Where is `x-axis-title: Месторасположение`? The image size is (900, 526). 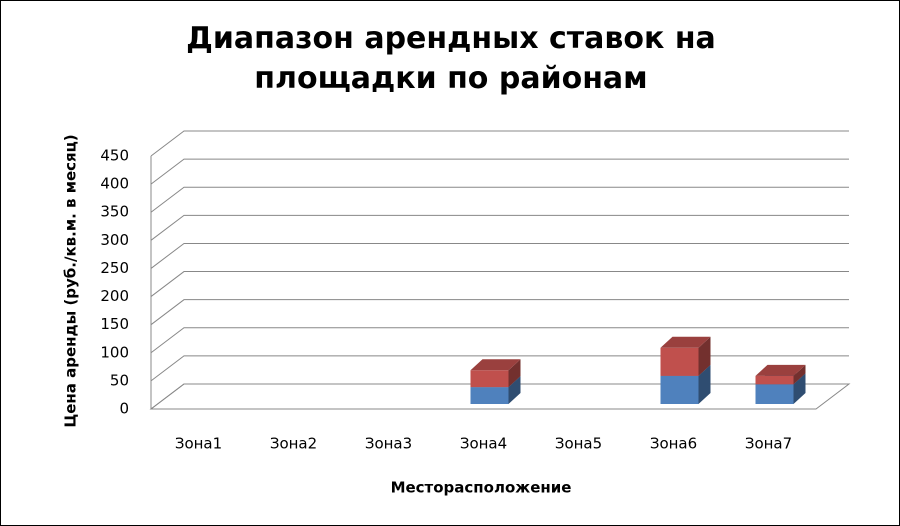
x-axis-title: Месторасположение is located at coordinates (481, 488).